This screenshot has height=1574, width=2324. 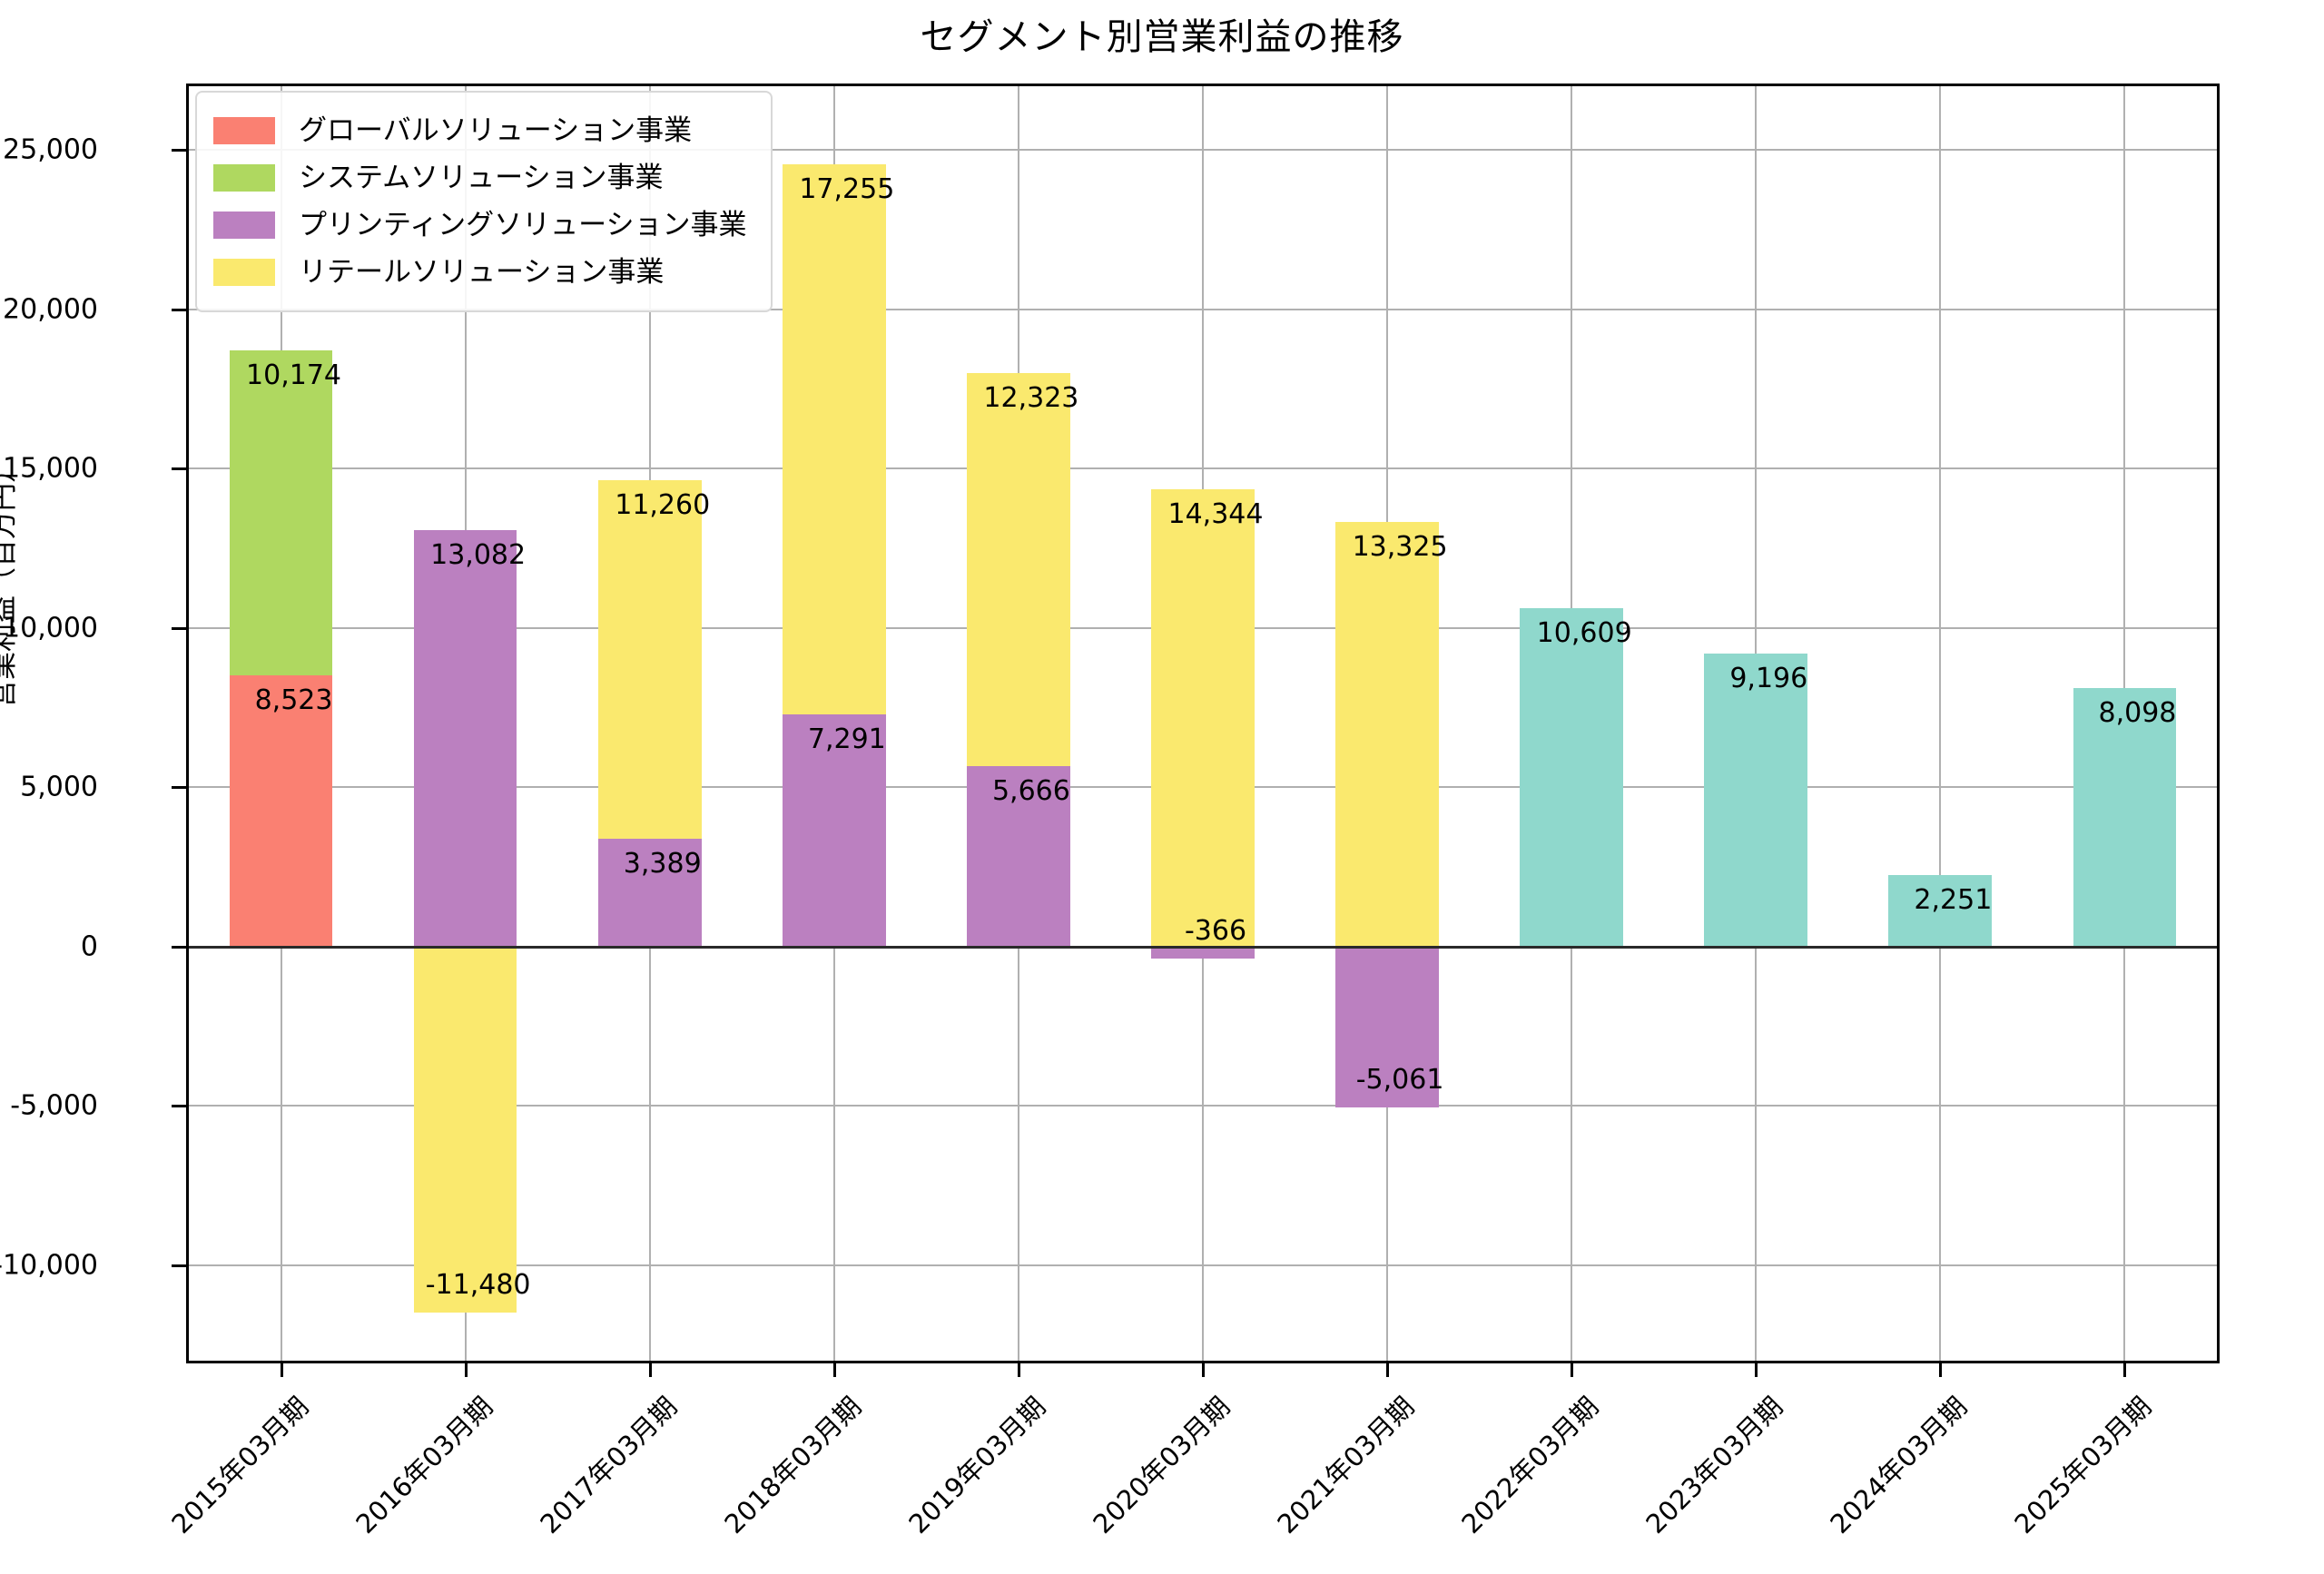 What do you see at coordinates (1215, 930) in the screenshot?
I see `bar-value-label: -366` at bounding box center [1215, 930].